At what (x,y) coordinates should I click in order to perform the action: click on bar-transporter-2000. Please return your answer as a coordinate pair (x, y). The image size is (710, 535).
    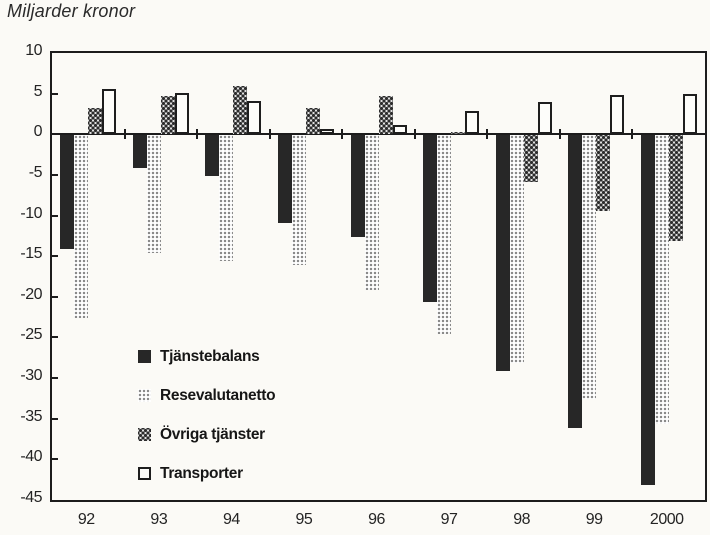
    Looking at the image, I should click on (689, 114).